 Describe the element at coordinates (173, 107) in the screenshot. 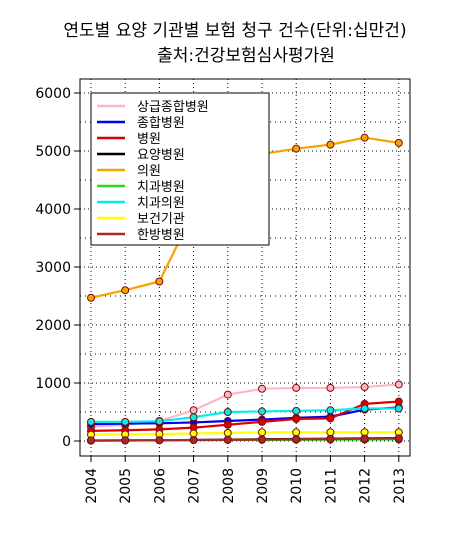

I see `legend-label: 상급종합병원` at that location.